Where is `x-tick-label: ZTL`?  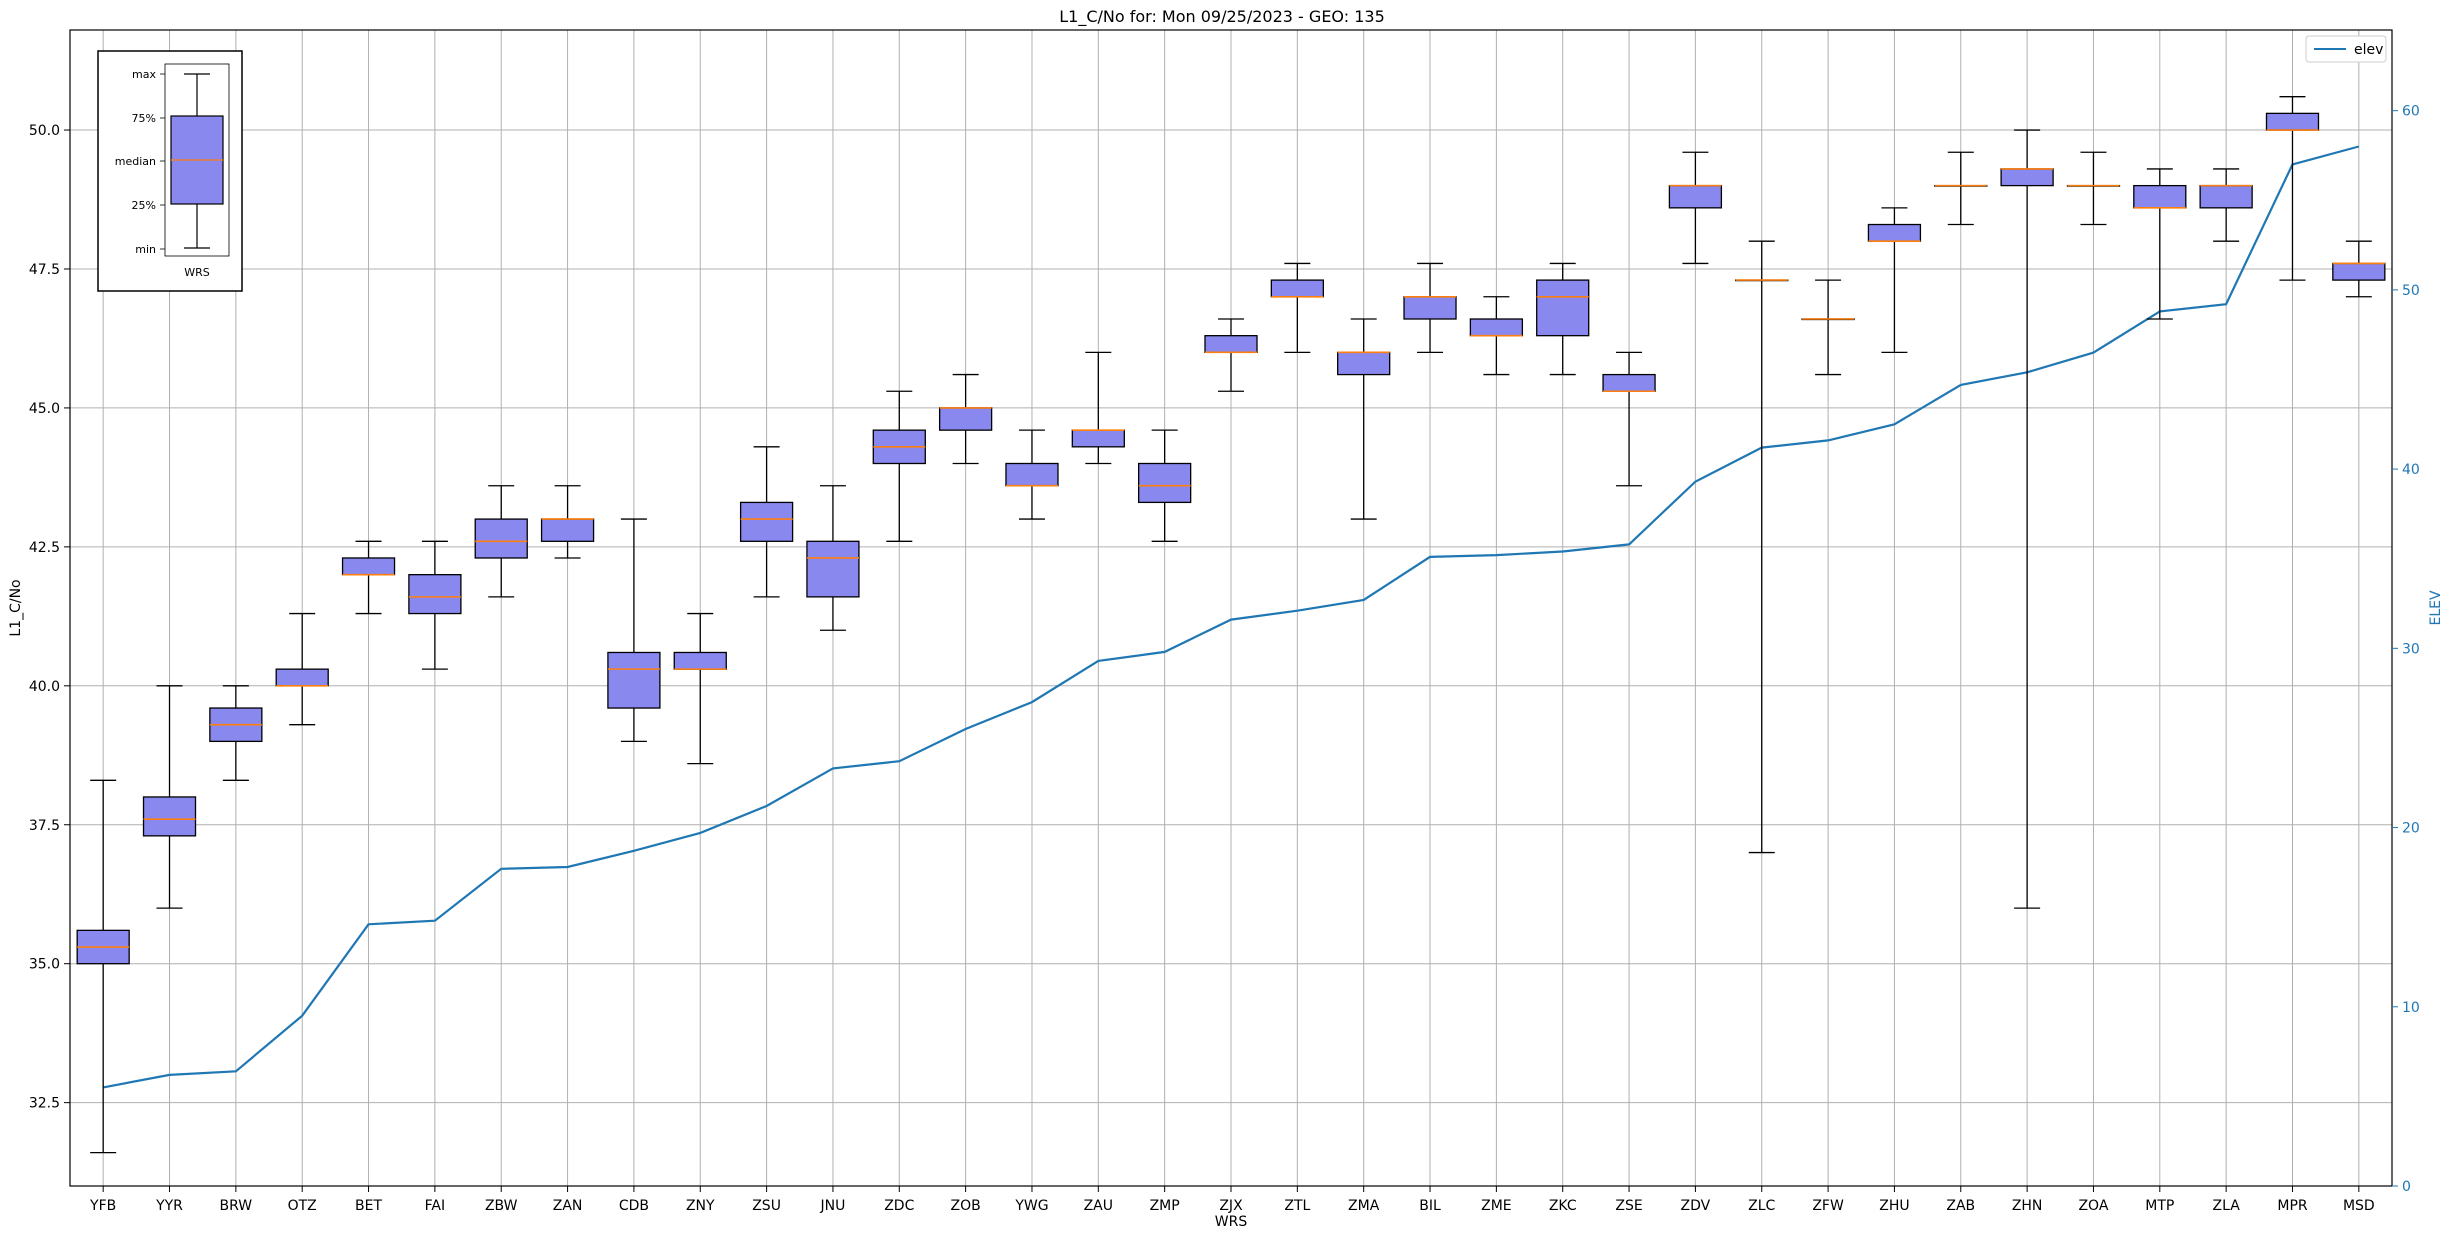 x-tick-label: ZTL is located at coordinates (1297, 1206).